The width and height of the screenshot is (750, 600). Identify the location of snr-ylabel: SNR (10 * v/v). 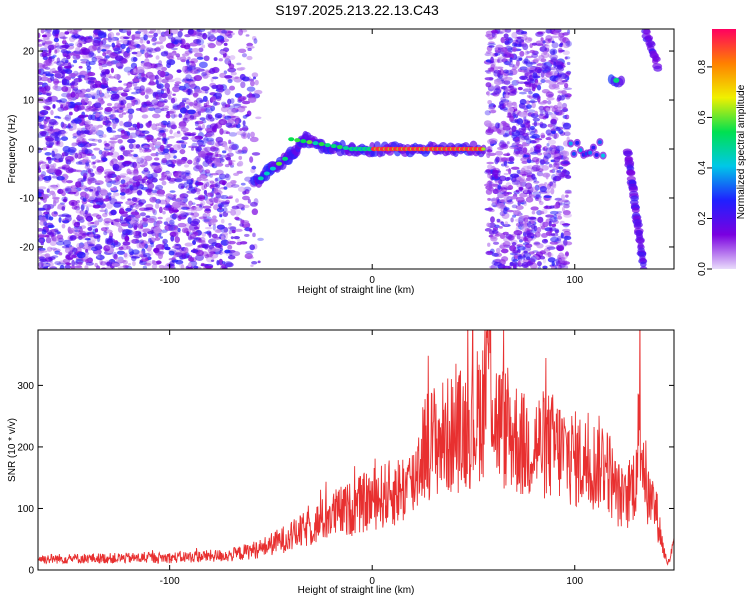
(12, 450).